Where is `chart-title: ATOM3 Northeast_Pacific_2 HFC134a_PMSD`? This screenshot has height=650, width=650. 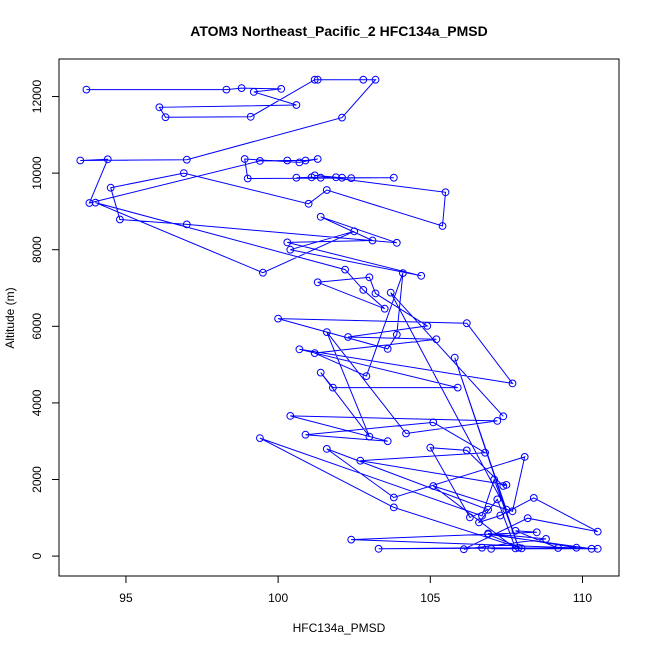
chart-title: ATOM3 Northeast_Pacific_2 HFC134a_PMSD is located at coordinates (338, 31).